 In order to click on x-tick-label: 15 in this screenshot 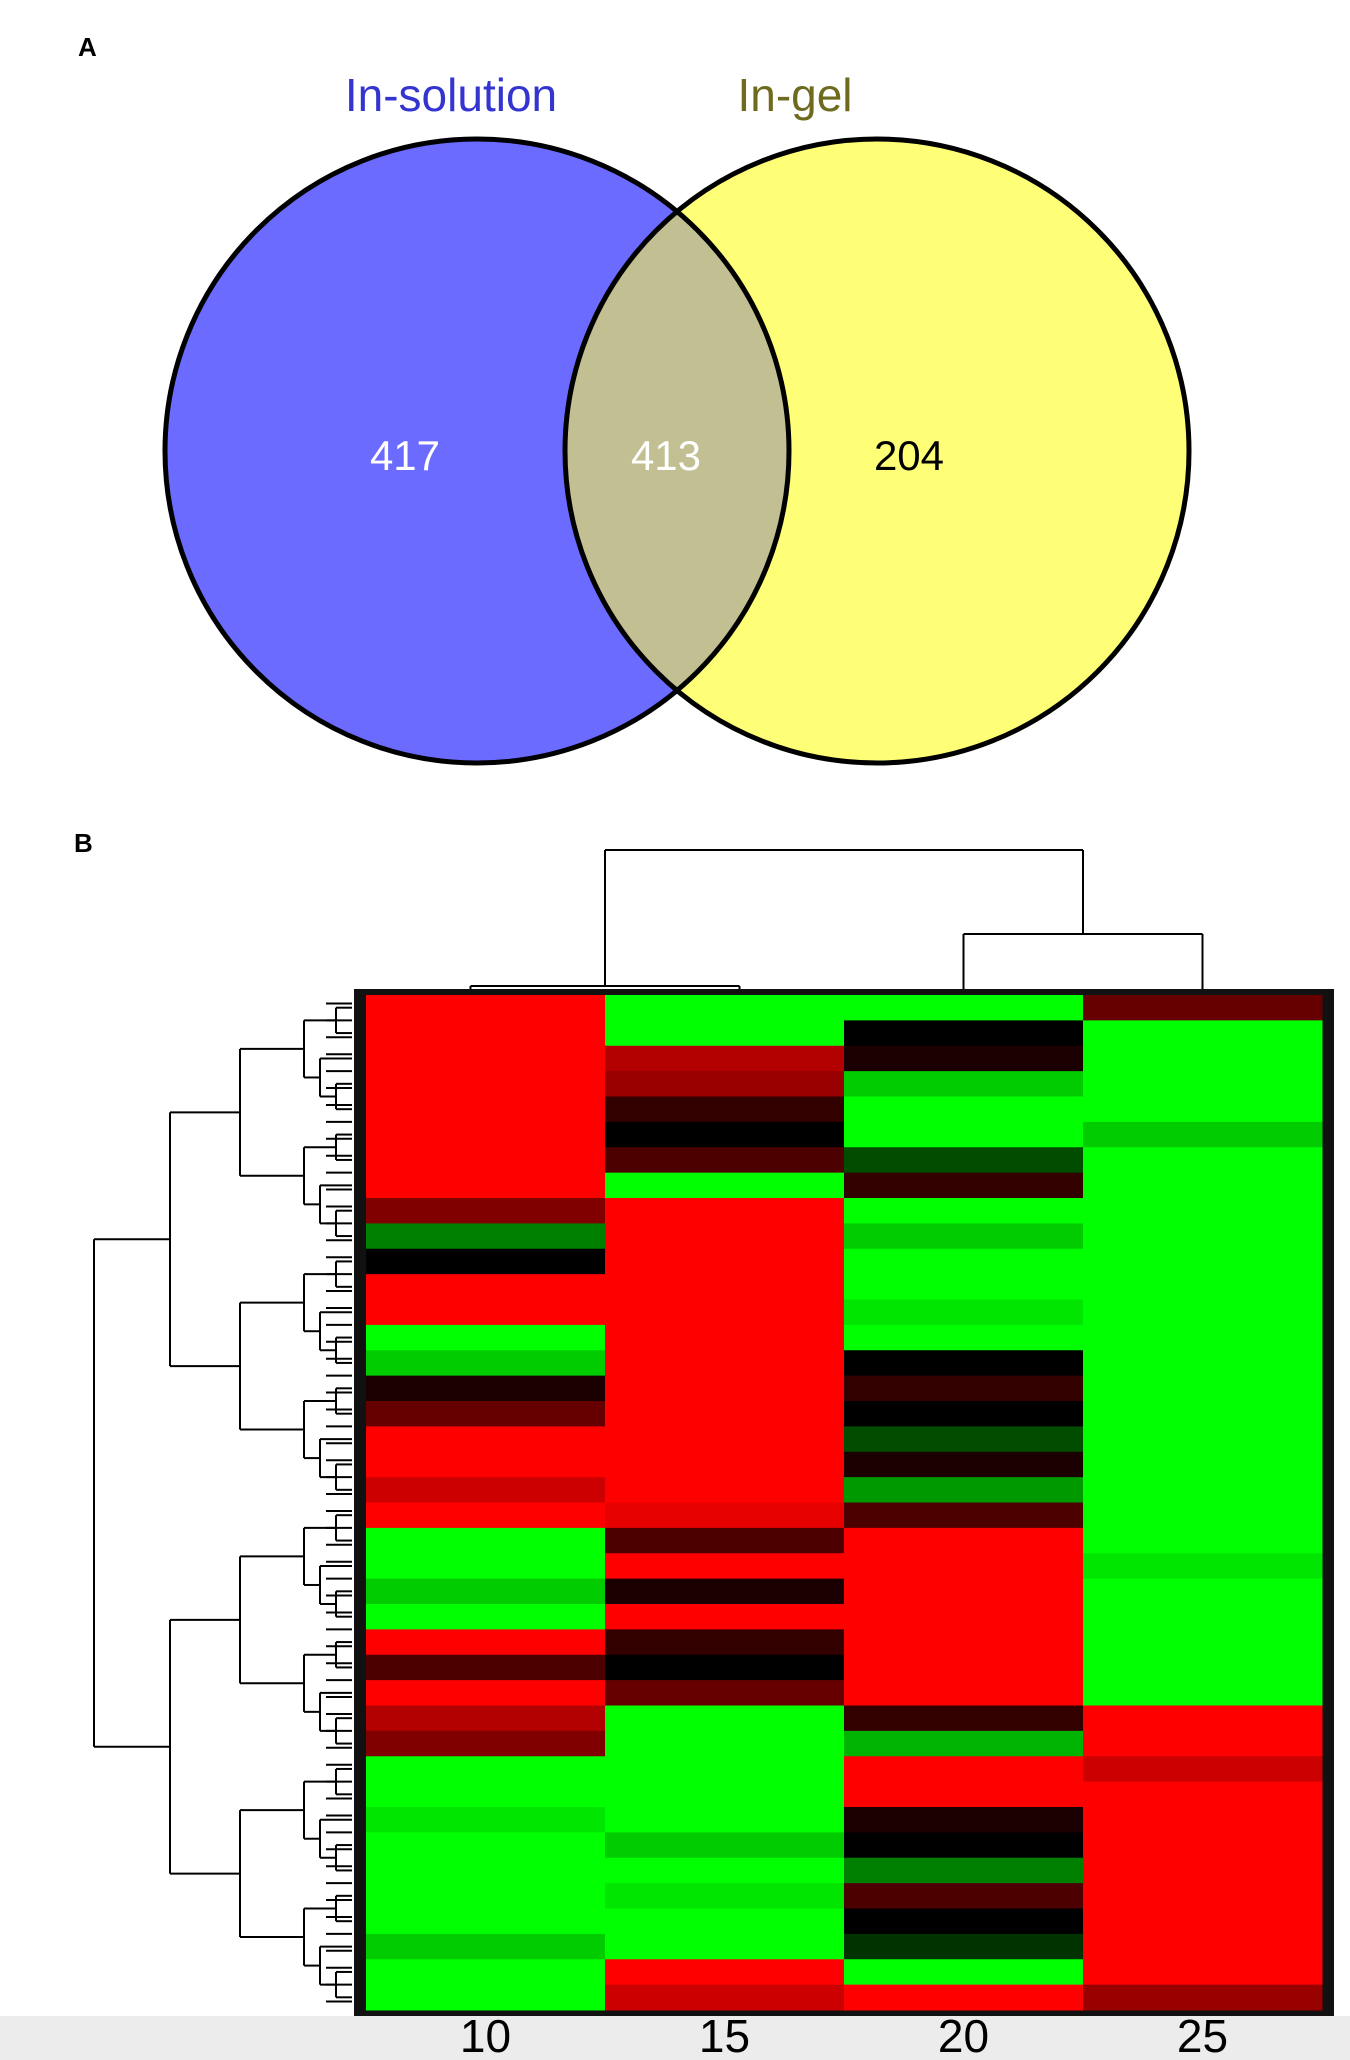, I will do `click(724, 2035)`.